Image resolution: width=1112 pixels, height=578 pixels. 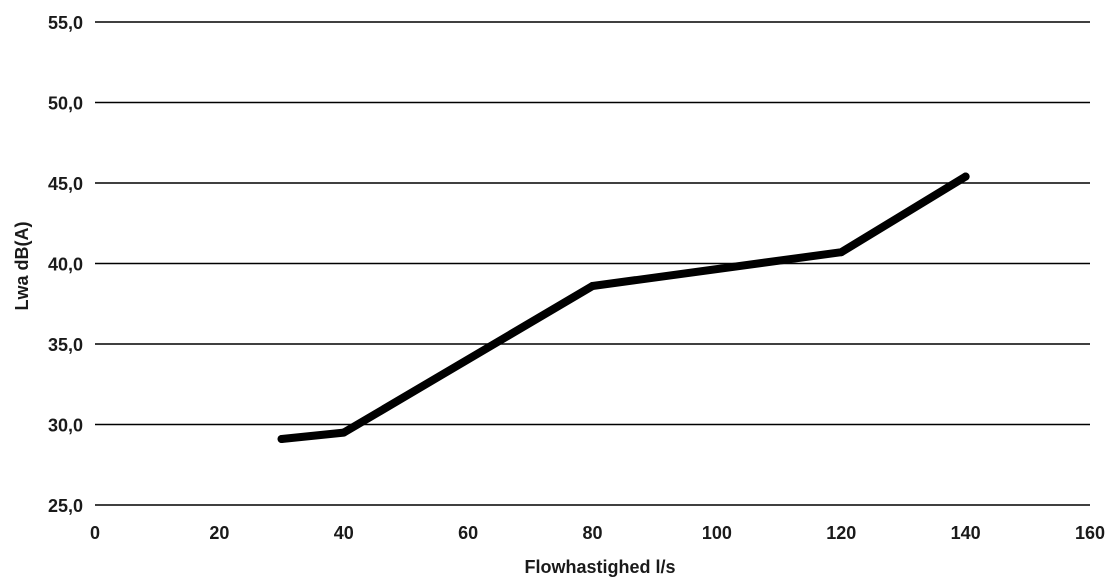 What do you see at coordinates (22, 266) in the screenshot?
I see `y-axis-title: Lwa dB(A)` at bounding box center [22, 266].